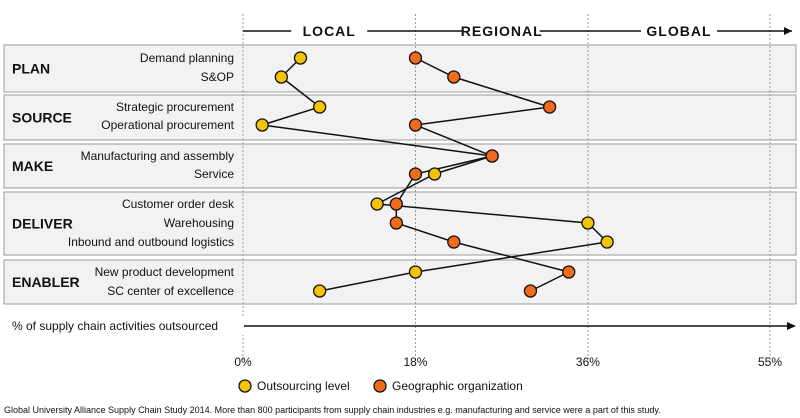 Image resolution: width=800 pixels, height=418 pixels. Describe the element at coordinates (157, 156) in the screenshot. I see `row-label-manufacturing-and-assembly: Manufacturing and assembly` at that location.